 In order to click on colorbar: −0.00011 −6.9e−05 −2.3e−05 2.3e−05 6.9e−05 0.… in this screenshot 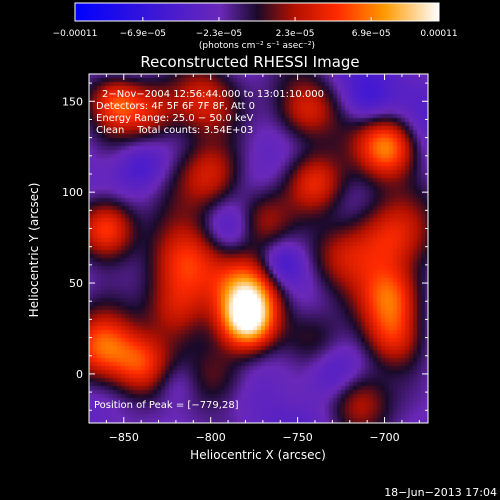, I will do `click(255, 26)`.